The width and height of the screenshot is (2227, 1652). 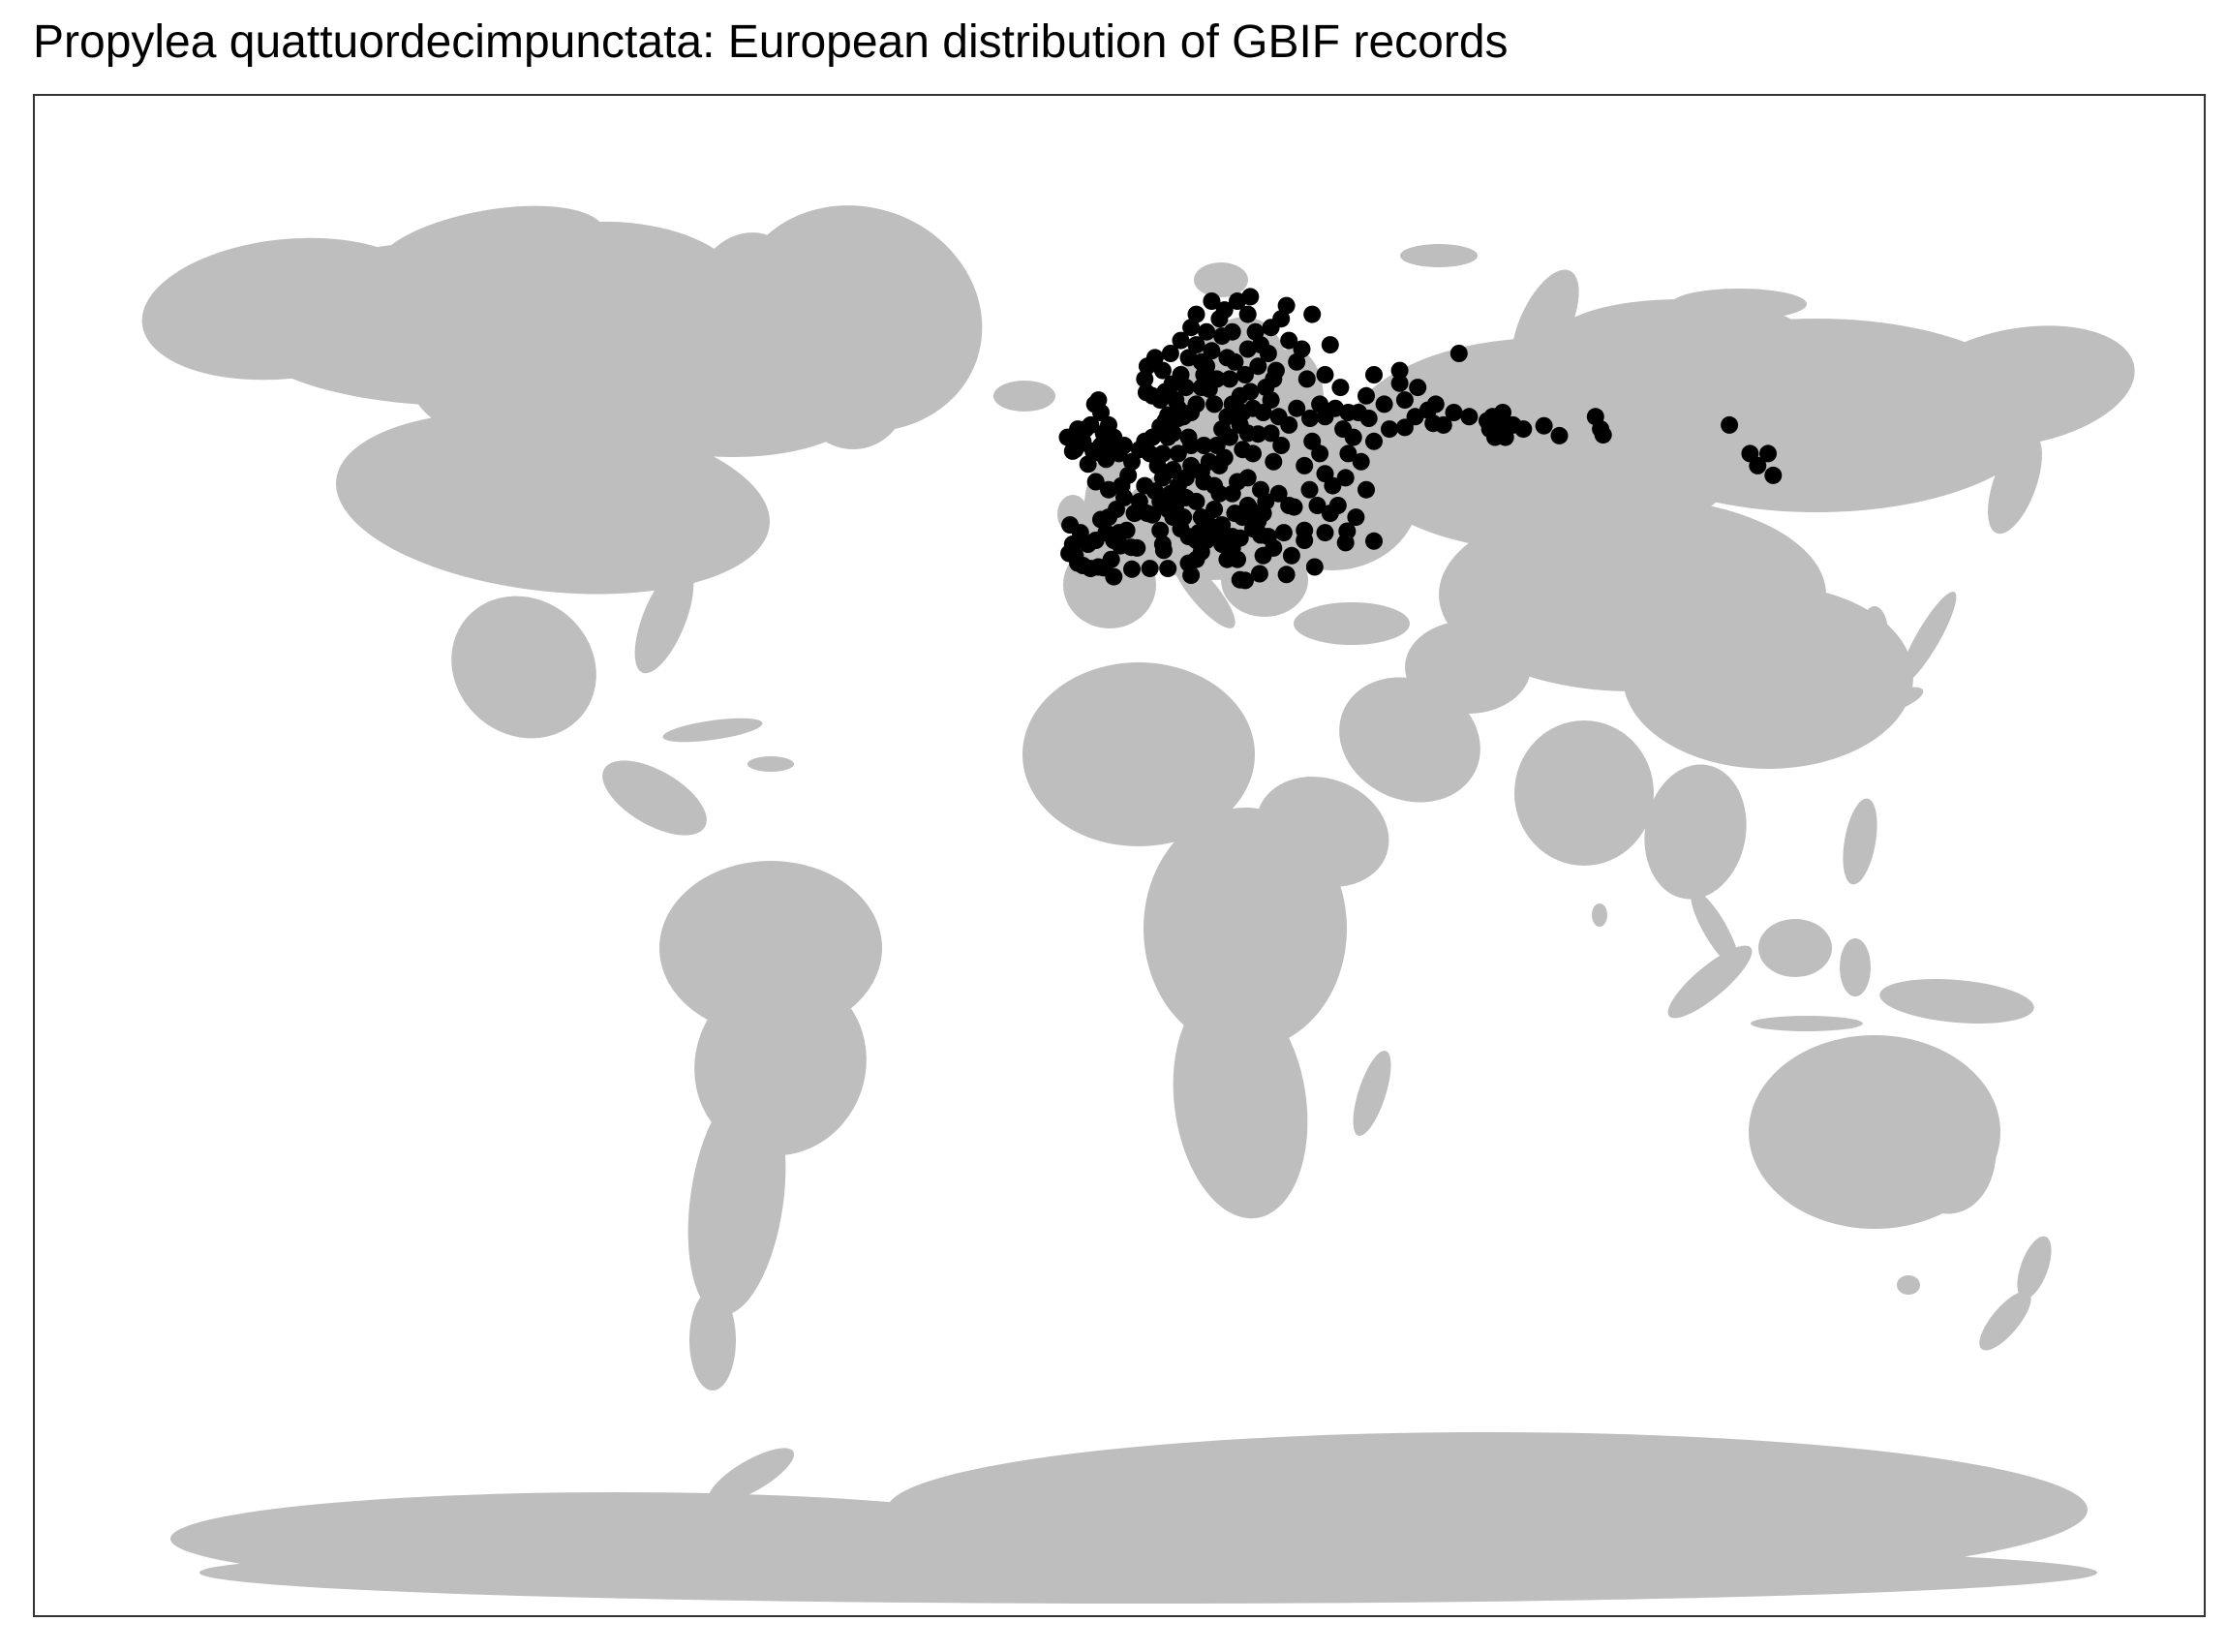 What do you see at coordinates (1695, 832) in the screenshot?
I see `land-as-indochina` at bounding box center [1695, 832].